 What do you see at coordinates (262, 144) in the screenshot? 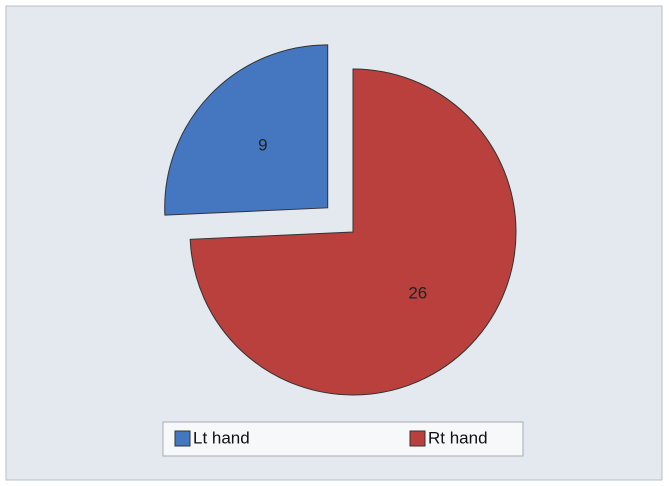
I see `data-label: 9` at bounding box center [262, 144].